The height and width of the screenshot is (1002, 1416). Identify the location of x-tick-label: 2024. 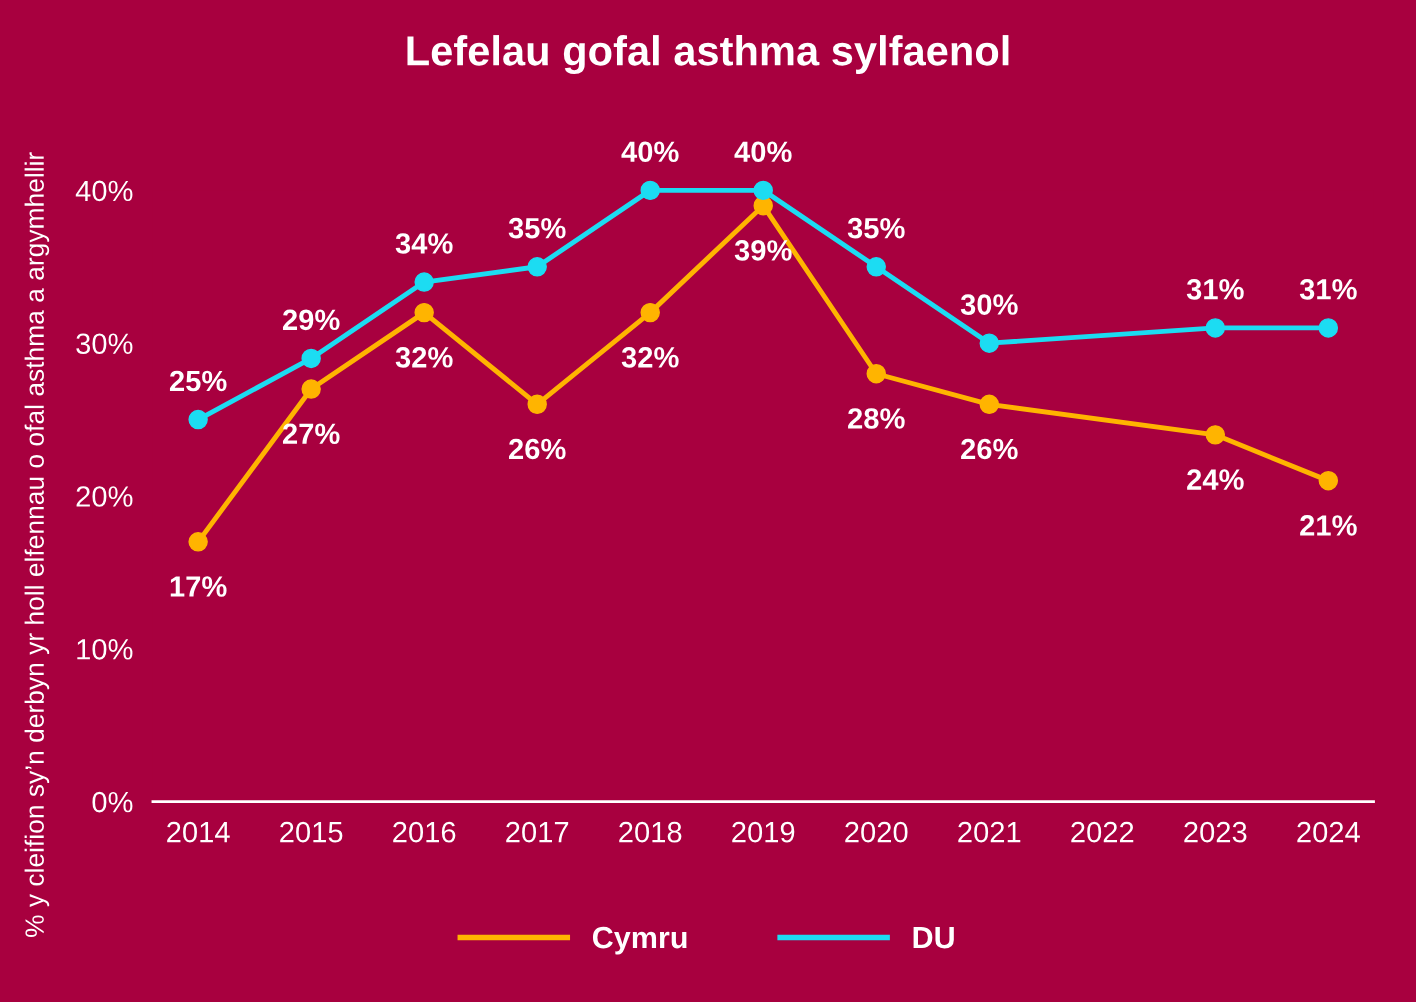
(1328, 832).